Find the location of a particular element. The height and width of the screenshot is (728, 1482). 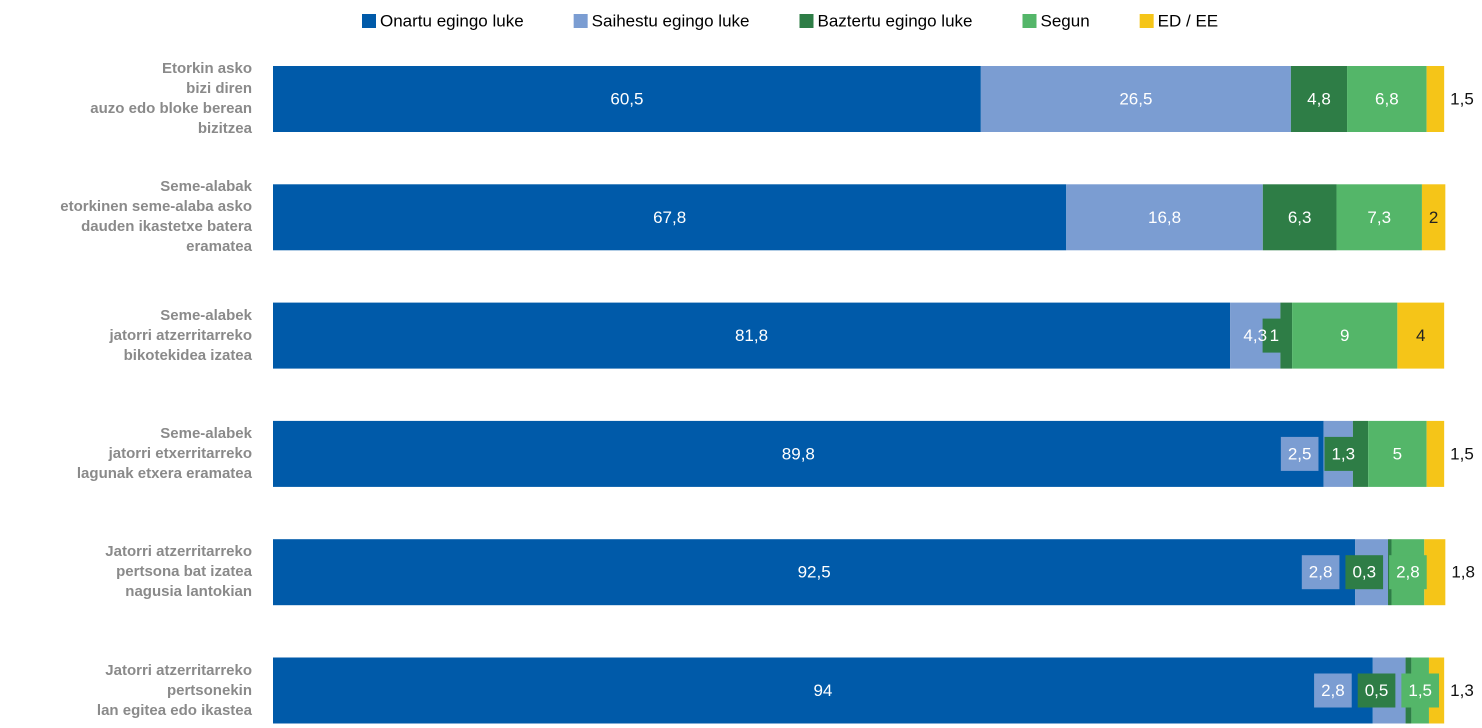

value-label: 6,8 is located at coordinates (1387, 98).